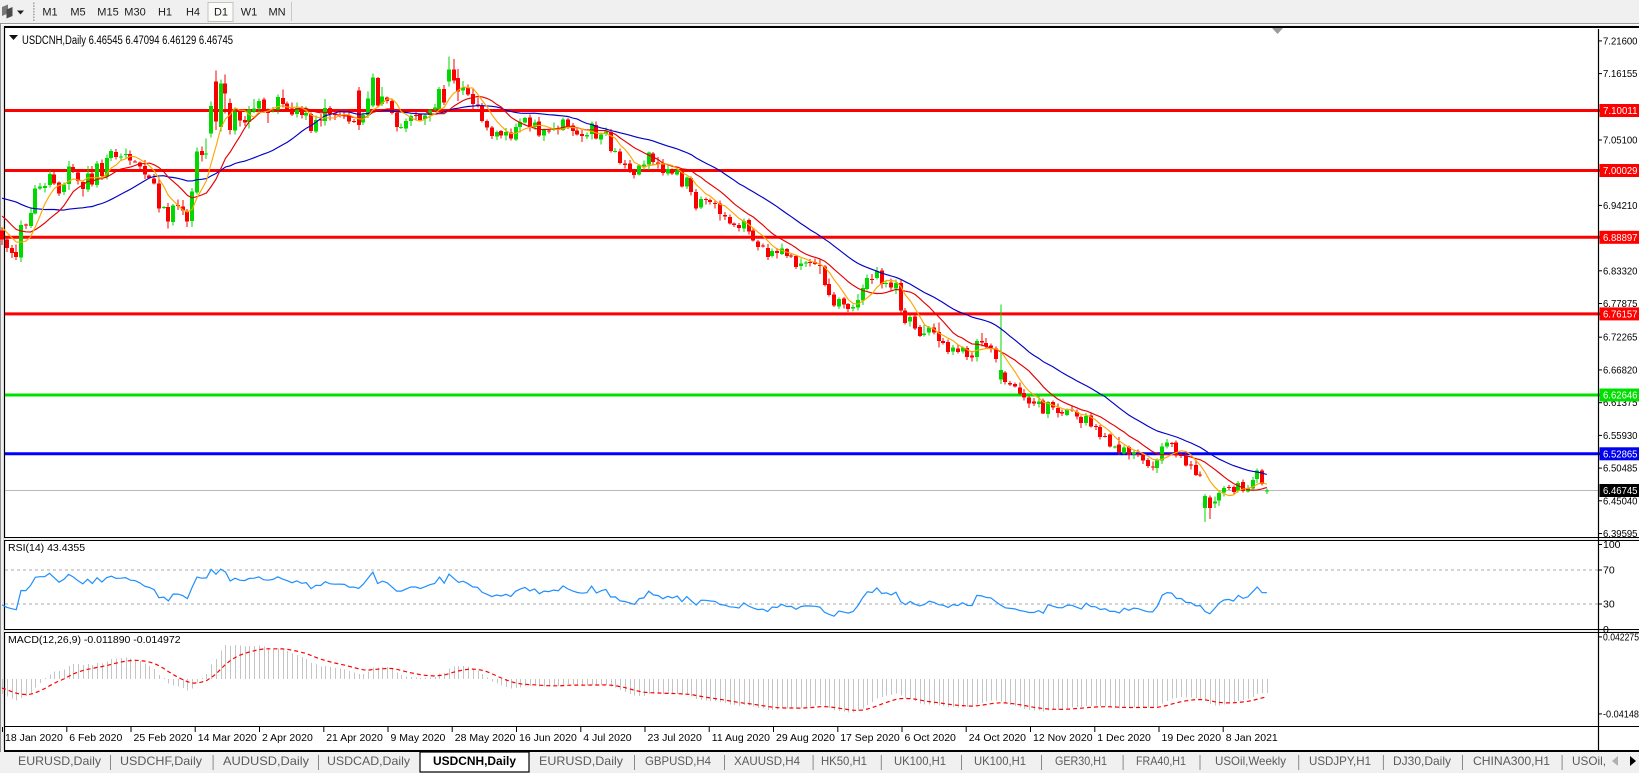 This screenshot has width=1639, height=773. What do you see at coordinates (805, 738) in the screenshot?
I see `svg-text: 29 Aug 2020` at bounding box center [805, 738].